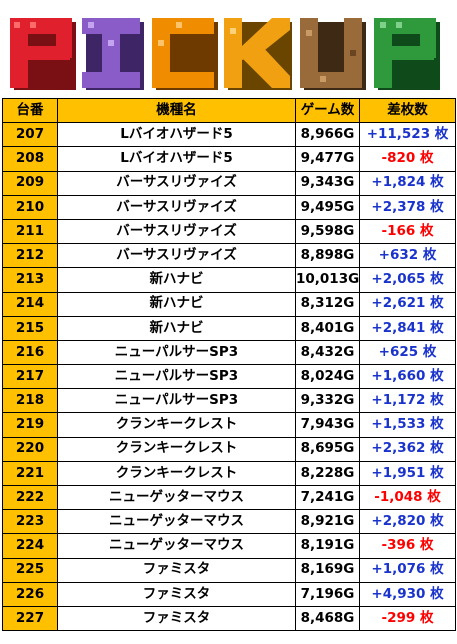 This screenshot has height=644, width=457. Describe the element at coordinates (327, 110) in the screenshot. I see `header-game-count: ゲーム数` at that location.